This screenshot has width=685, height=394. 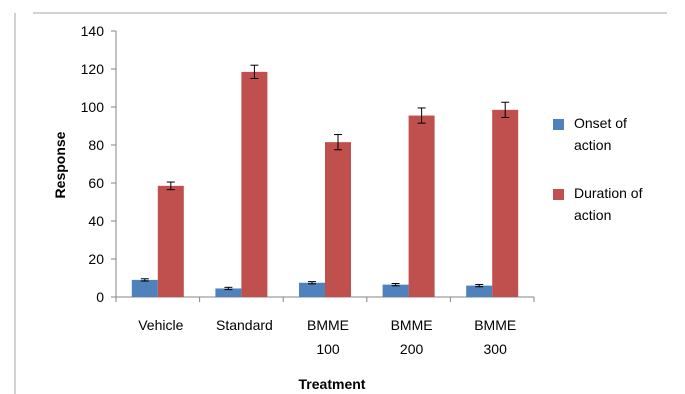 I want to click on x-tick-label: BMME 300, so click(x=495, y=337).